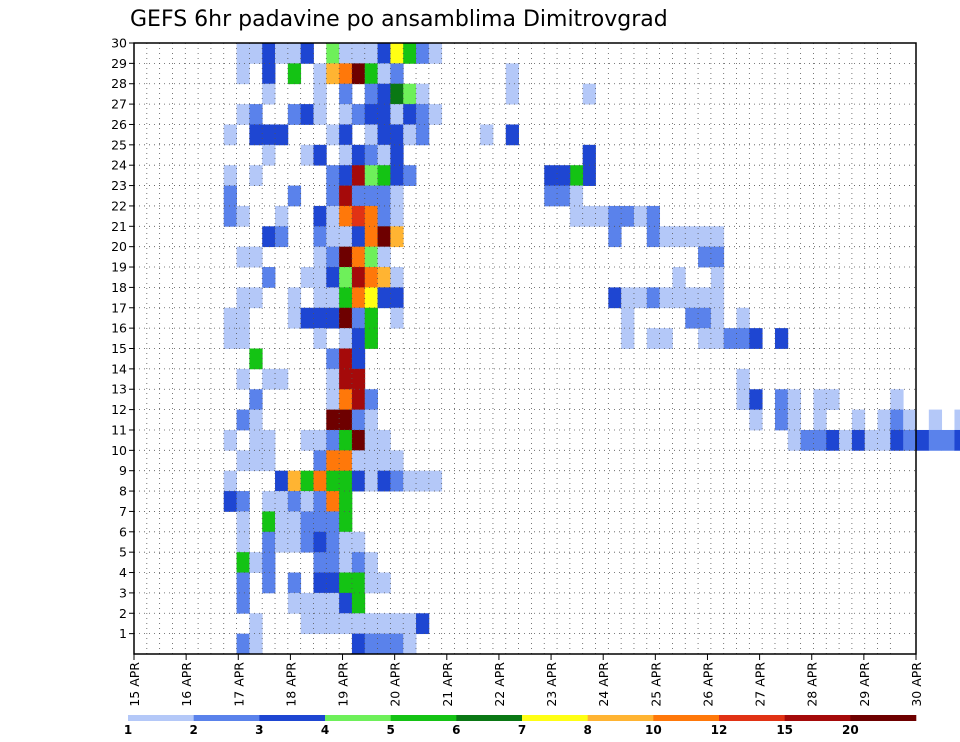 Image resolution: width=960 pixels, height=742 pixels. What do you see at coordinates (719, 730) in the screenshot?
I see `colorbar-label: 12` at bounding box center [719, 730].